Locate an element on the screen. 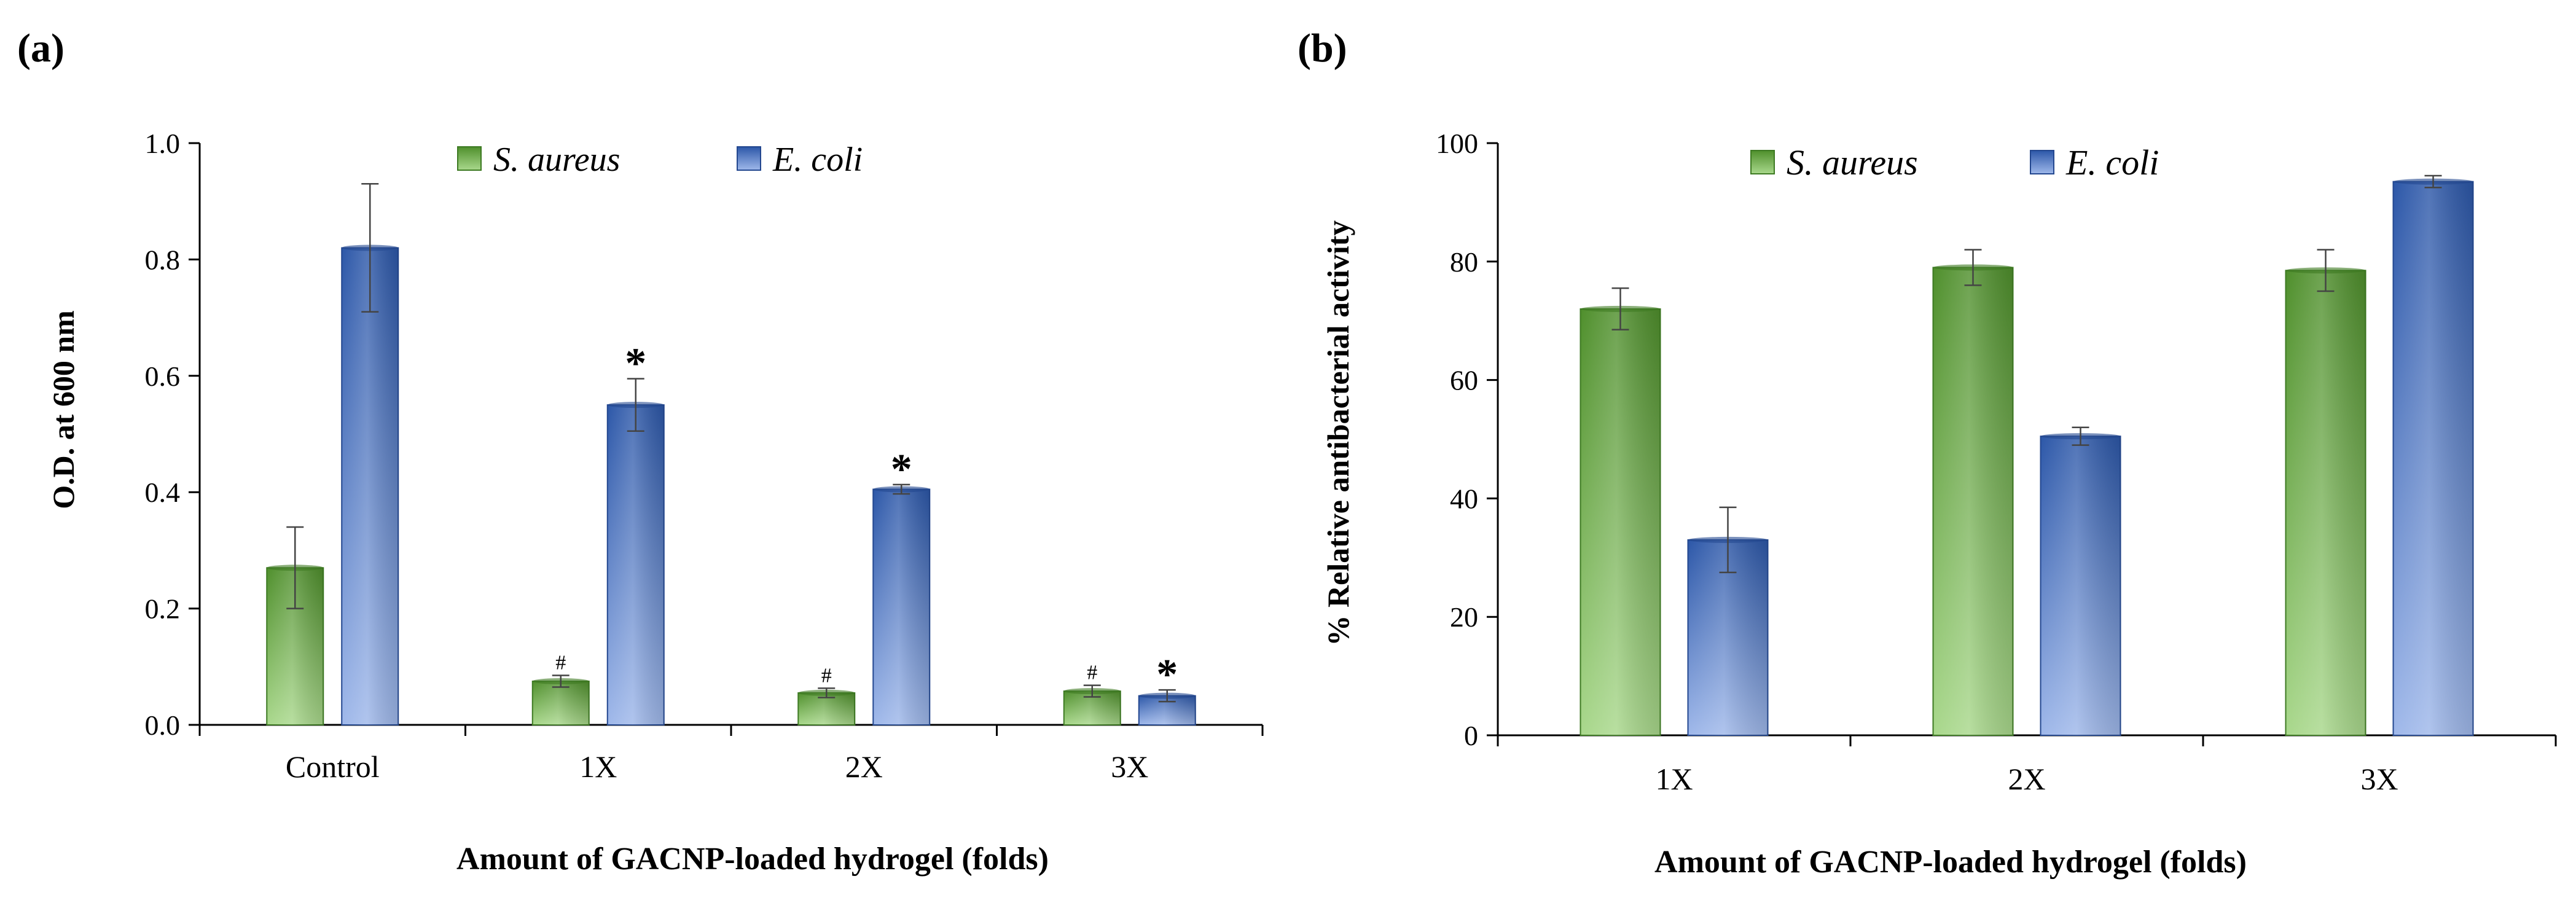 The width and height of the screenshot is (2576, 903). y-tick-label: 100 is located at coordinates (1457, 143).